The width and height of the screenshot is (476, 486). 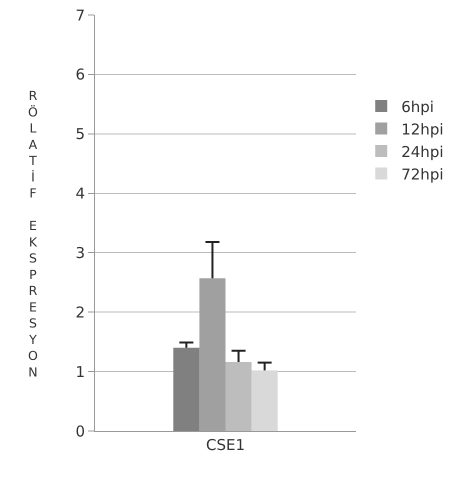 What do you see at coordinates (80, 75) in the screenshot?
I see `y-tick-label: 6` at bounding box center [80, 75].